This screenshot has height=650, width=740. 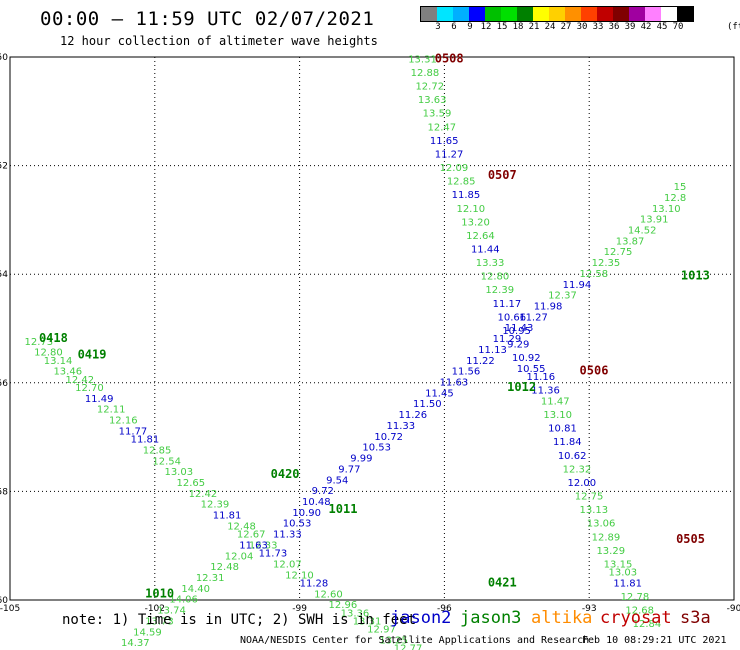 I want to click on swh-value: 12.70, so click(x=89, y=388).